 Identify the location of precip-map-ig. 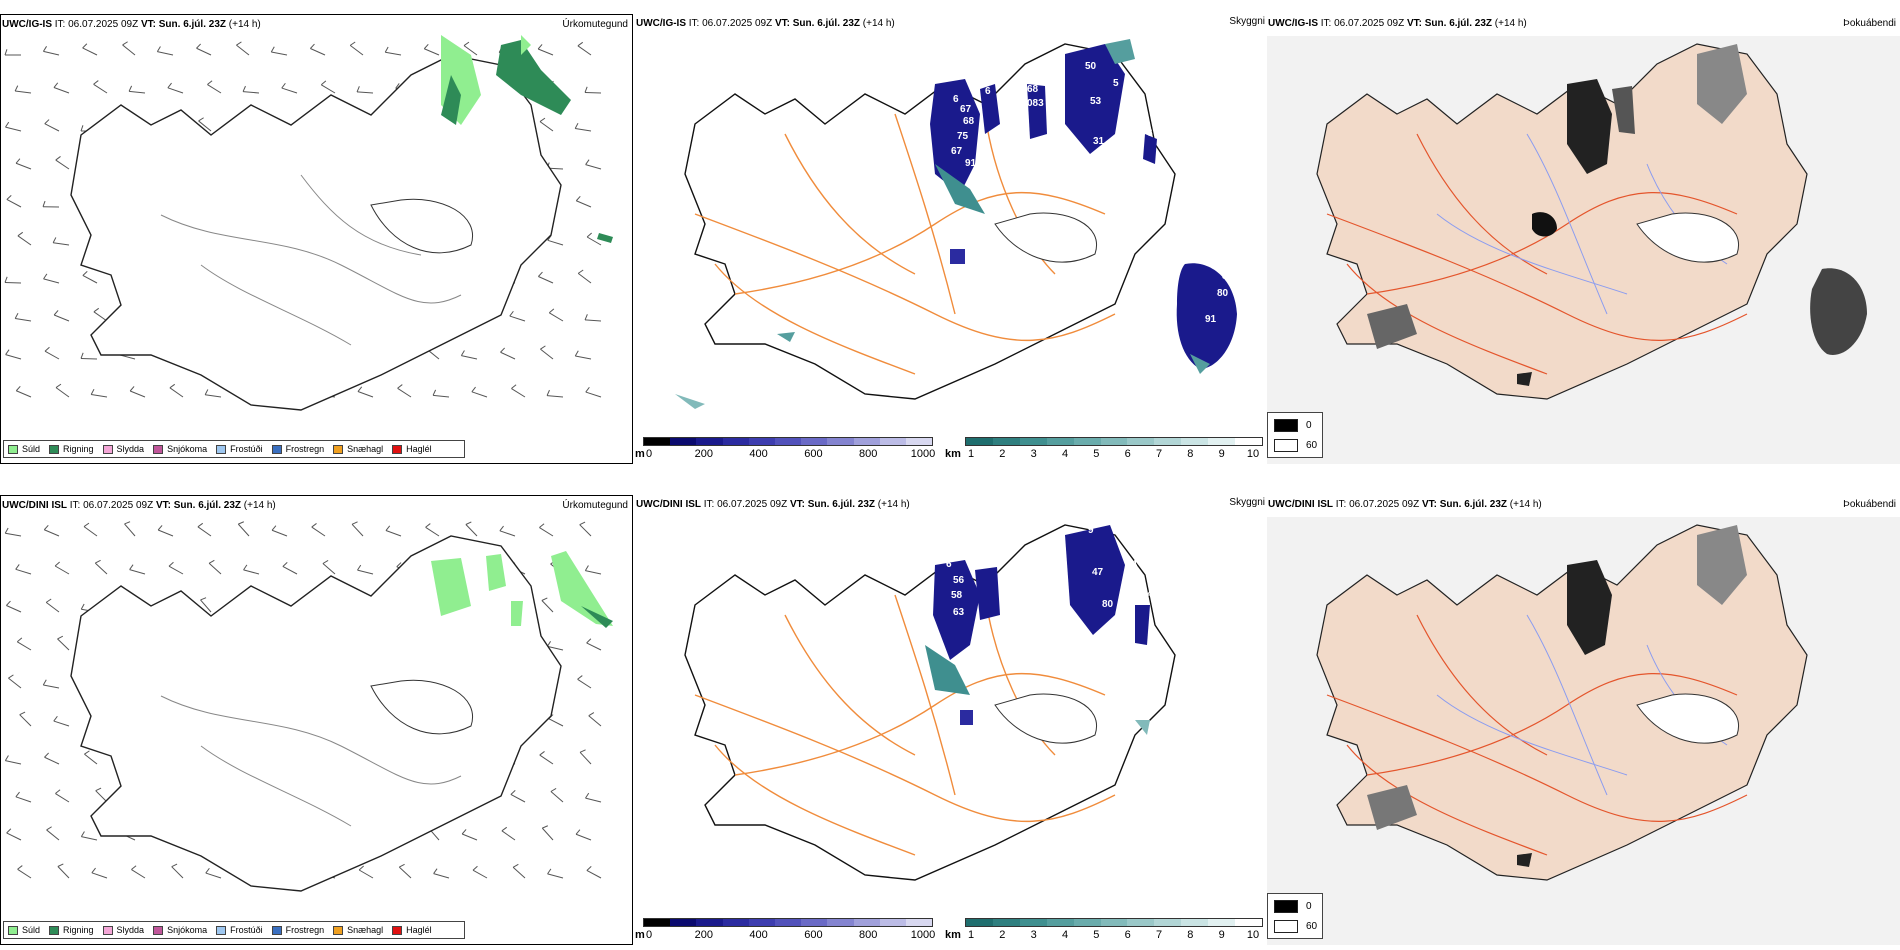
(308, 223).